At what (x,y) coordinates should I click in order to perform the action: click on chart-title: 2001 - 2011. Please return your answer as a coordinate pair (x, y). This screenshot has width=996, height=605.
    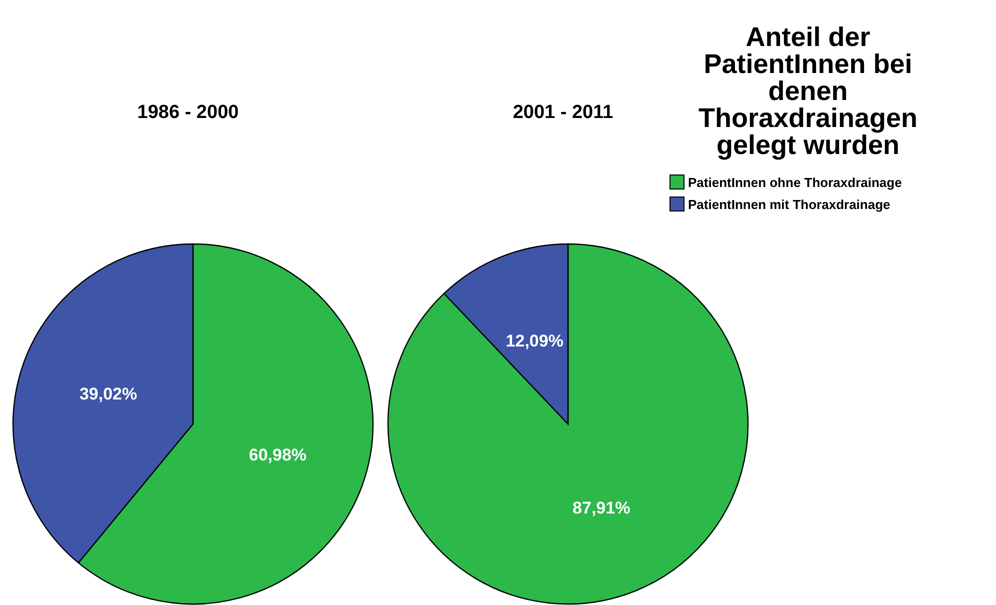
    Looking at the image, I should click on (563, 112).